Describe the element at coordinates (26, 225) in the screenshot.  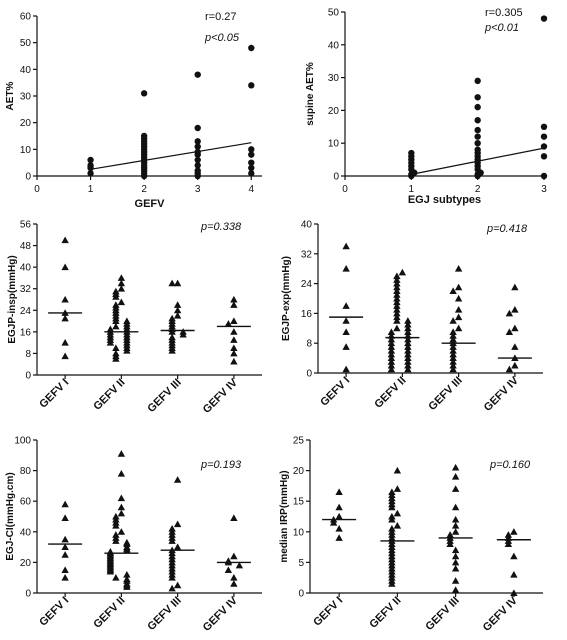
I see `y-tick-label: 56` at that location.